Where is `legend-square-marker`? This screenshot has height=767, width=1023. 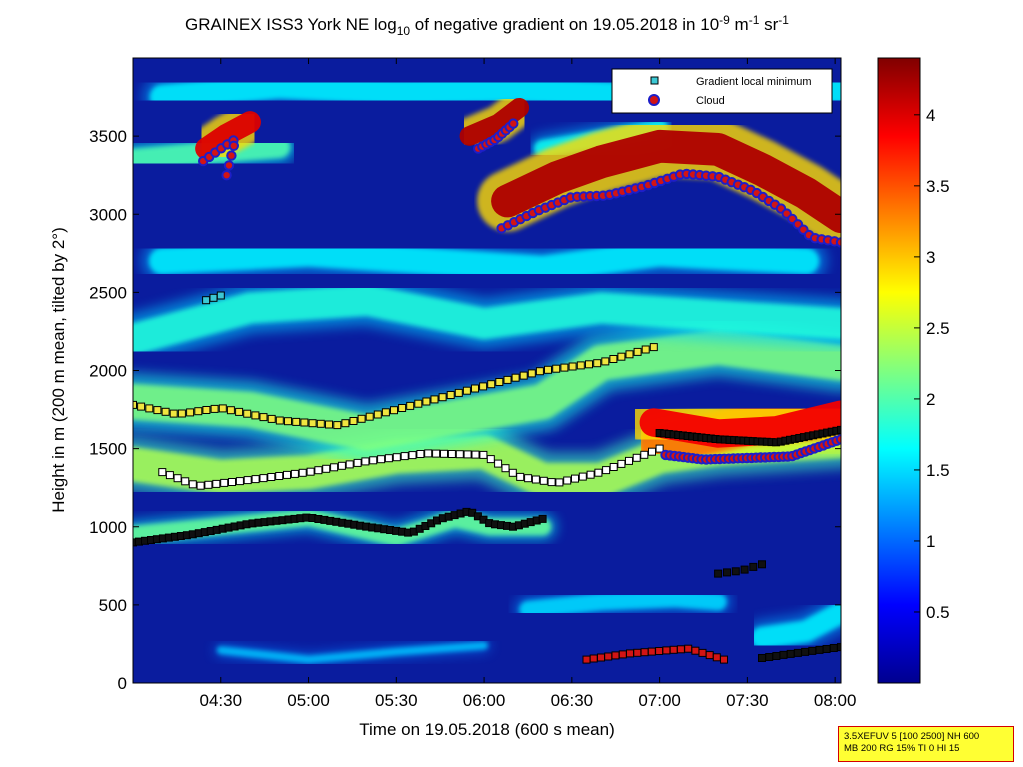 legend-square-marker is located at coordinates (654, 80).